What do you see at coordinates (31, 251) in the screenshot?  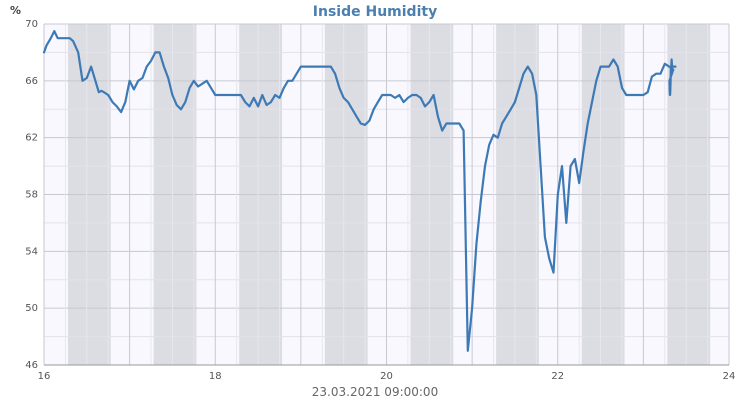 I see `y-tick-label: 54` at bounding box center [31, 251].